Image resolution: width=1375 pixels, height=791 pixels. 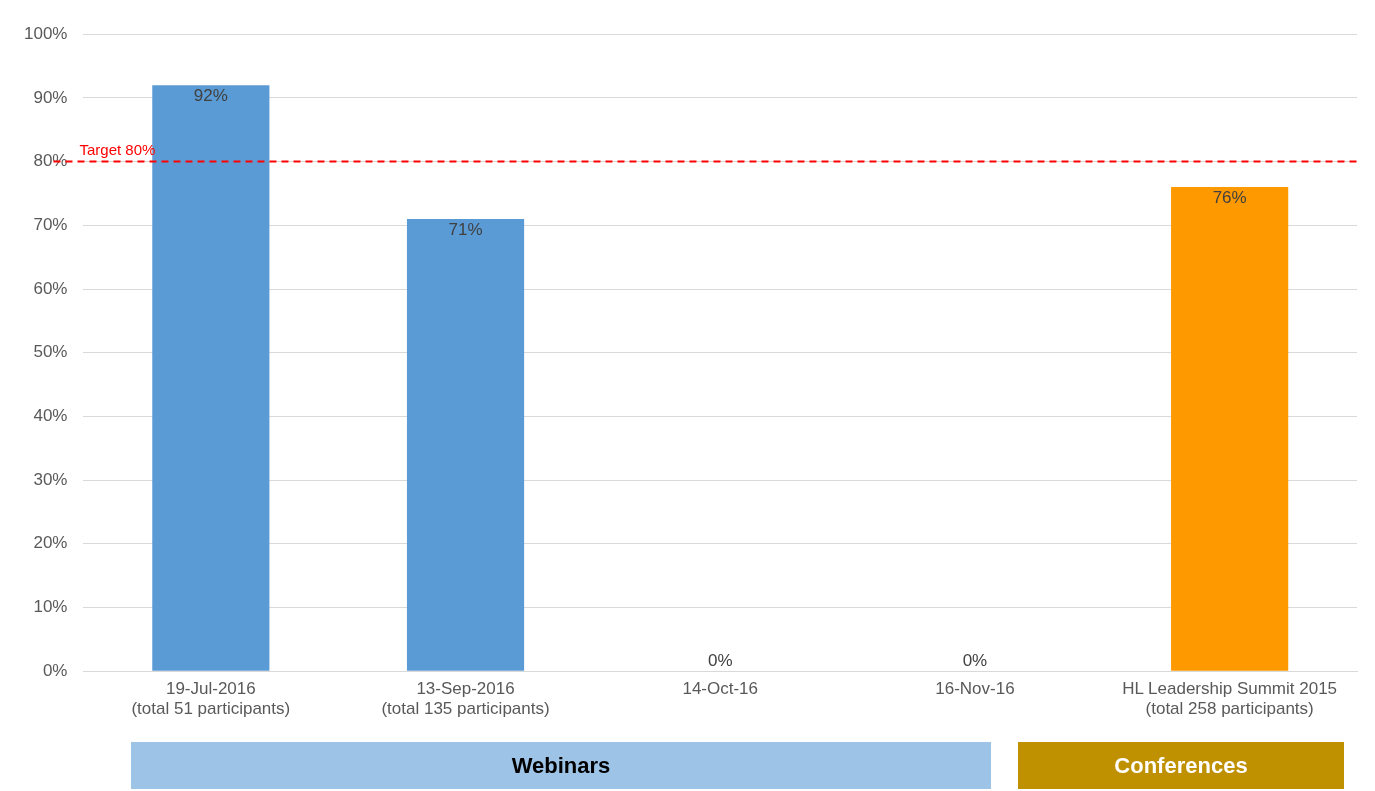 What do you see at coordinates (465, 230) in the screenshot?
I see `data-label: 71%` at bounding box center [465, 230].